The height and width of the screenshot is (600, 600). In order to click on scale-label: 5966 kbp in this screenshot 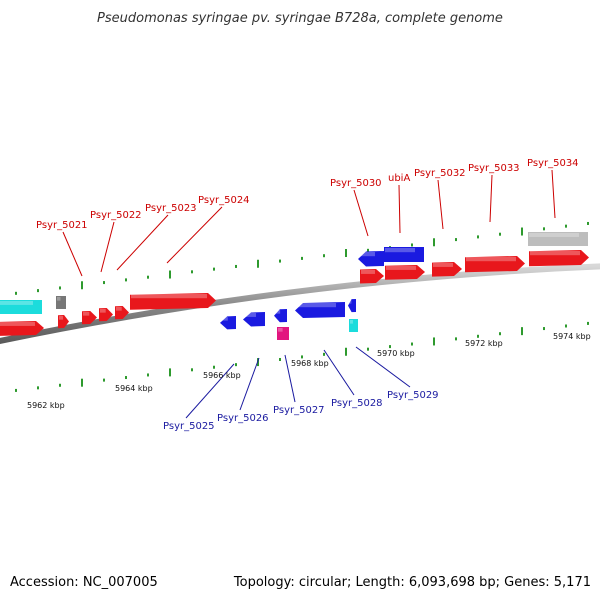, I will do `click(222, 375)`.